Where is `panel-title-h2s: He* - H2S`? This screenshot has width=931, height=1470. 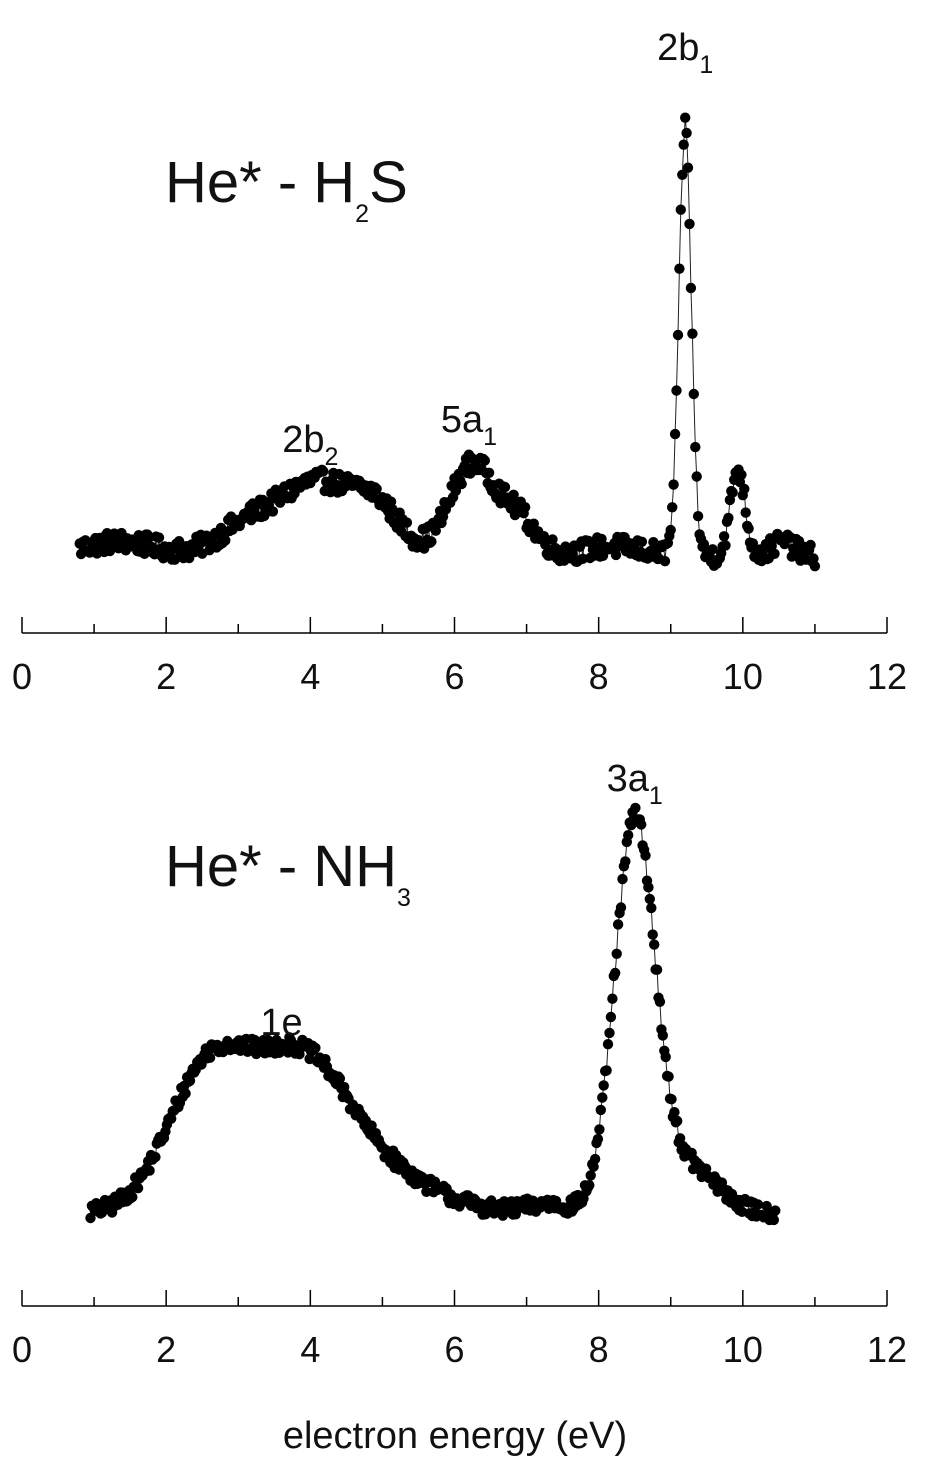 panel-title-h2s: He* - H2S is located at coordinates (286, 189).